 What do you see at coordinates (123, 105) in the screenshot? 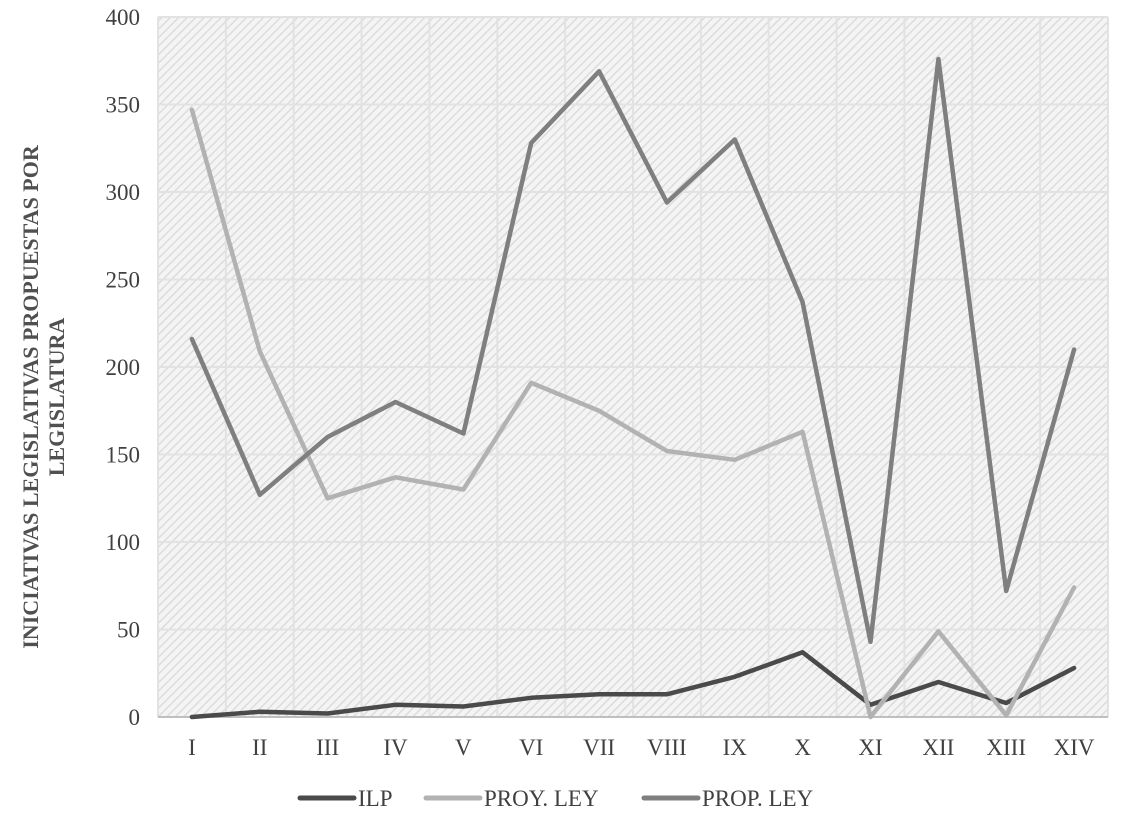
I see `y-tick-label: 350` at bounding box center [123, 105].